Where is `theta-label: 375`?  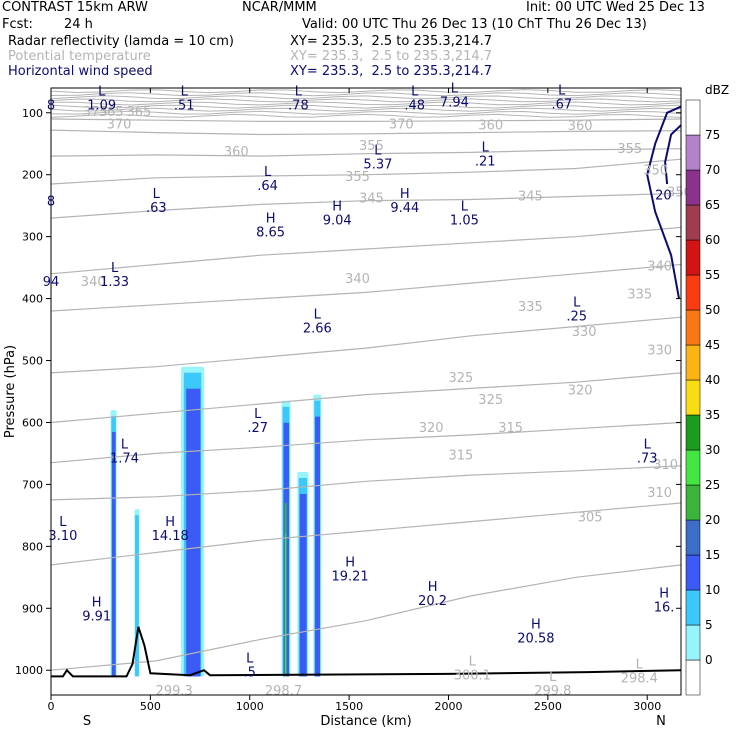
theta-label: 375 is located at coordinates (95, 112).